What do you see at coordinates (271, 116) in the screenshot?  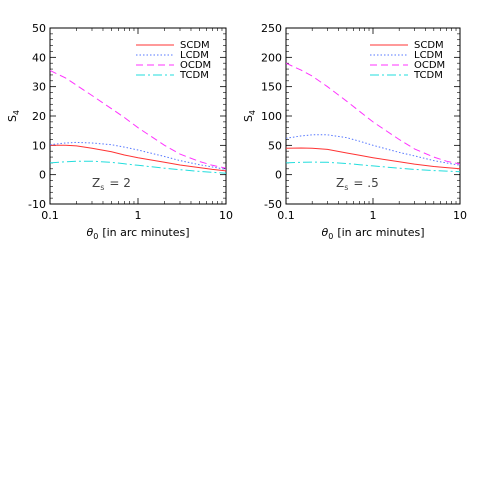 I see `y-tick-label: 100` at bounding box center [271, 116].